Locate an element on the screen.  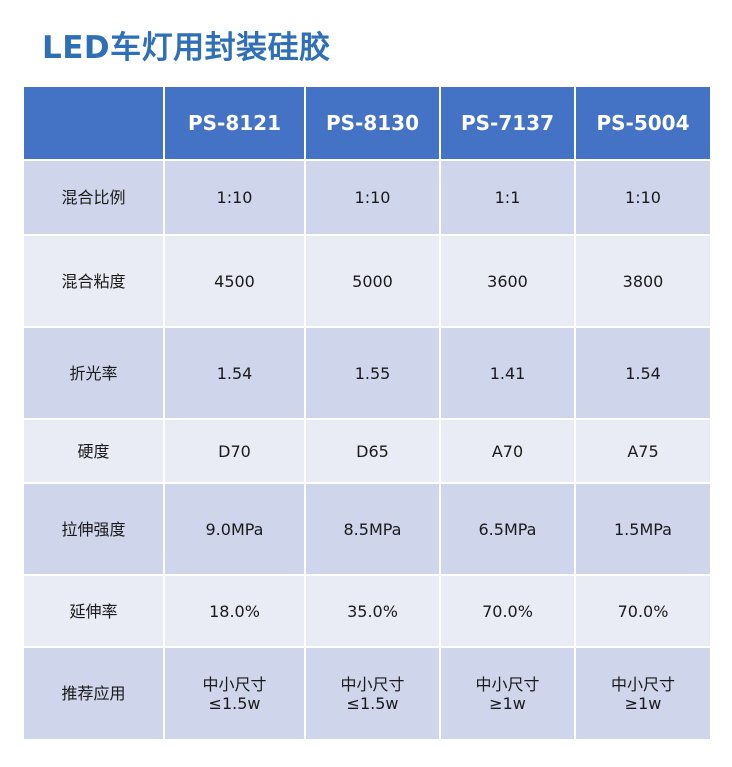
header-cell-empty is located at coordinates (93, 123).